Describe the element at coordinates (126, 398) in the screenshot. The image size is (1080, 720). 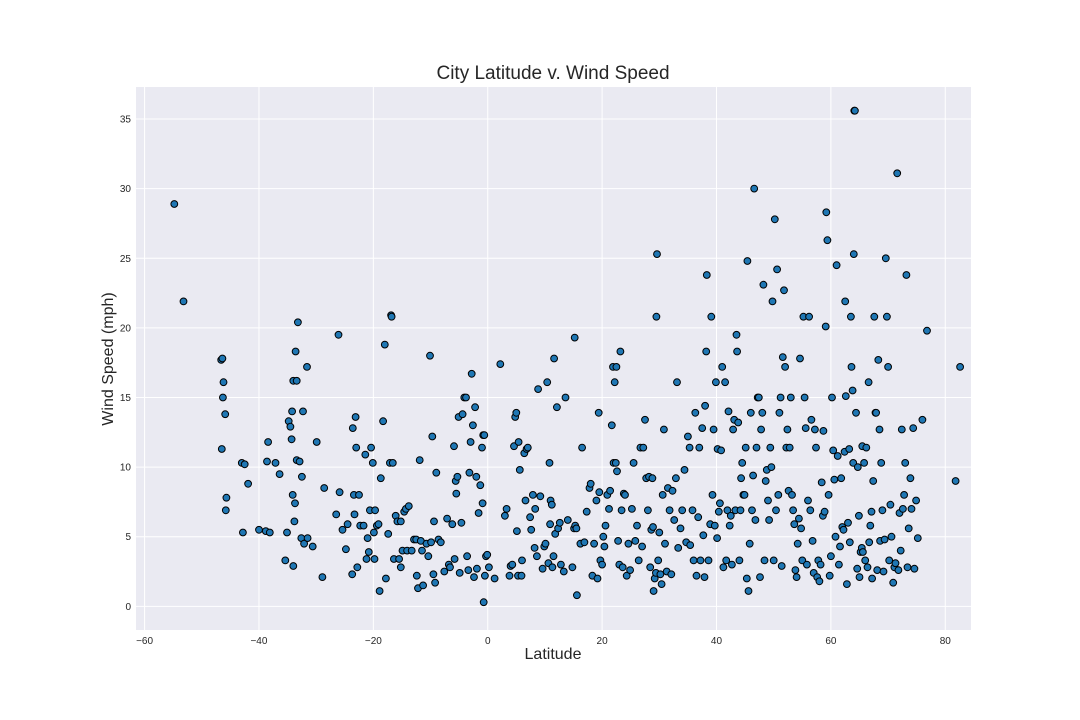
I see `y-tick-label: 15` at that location.